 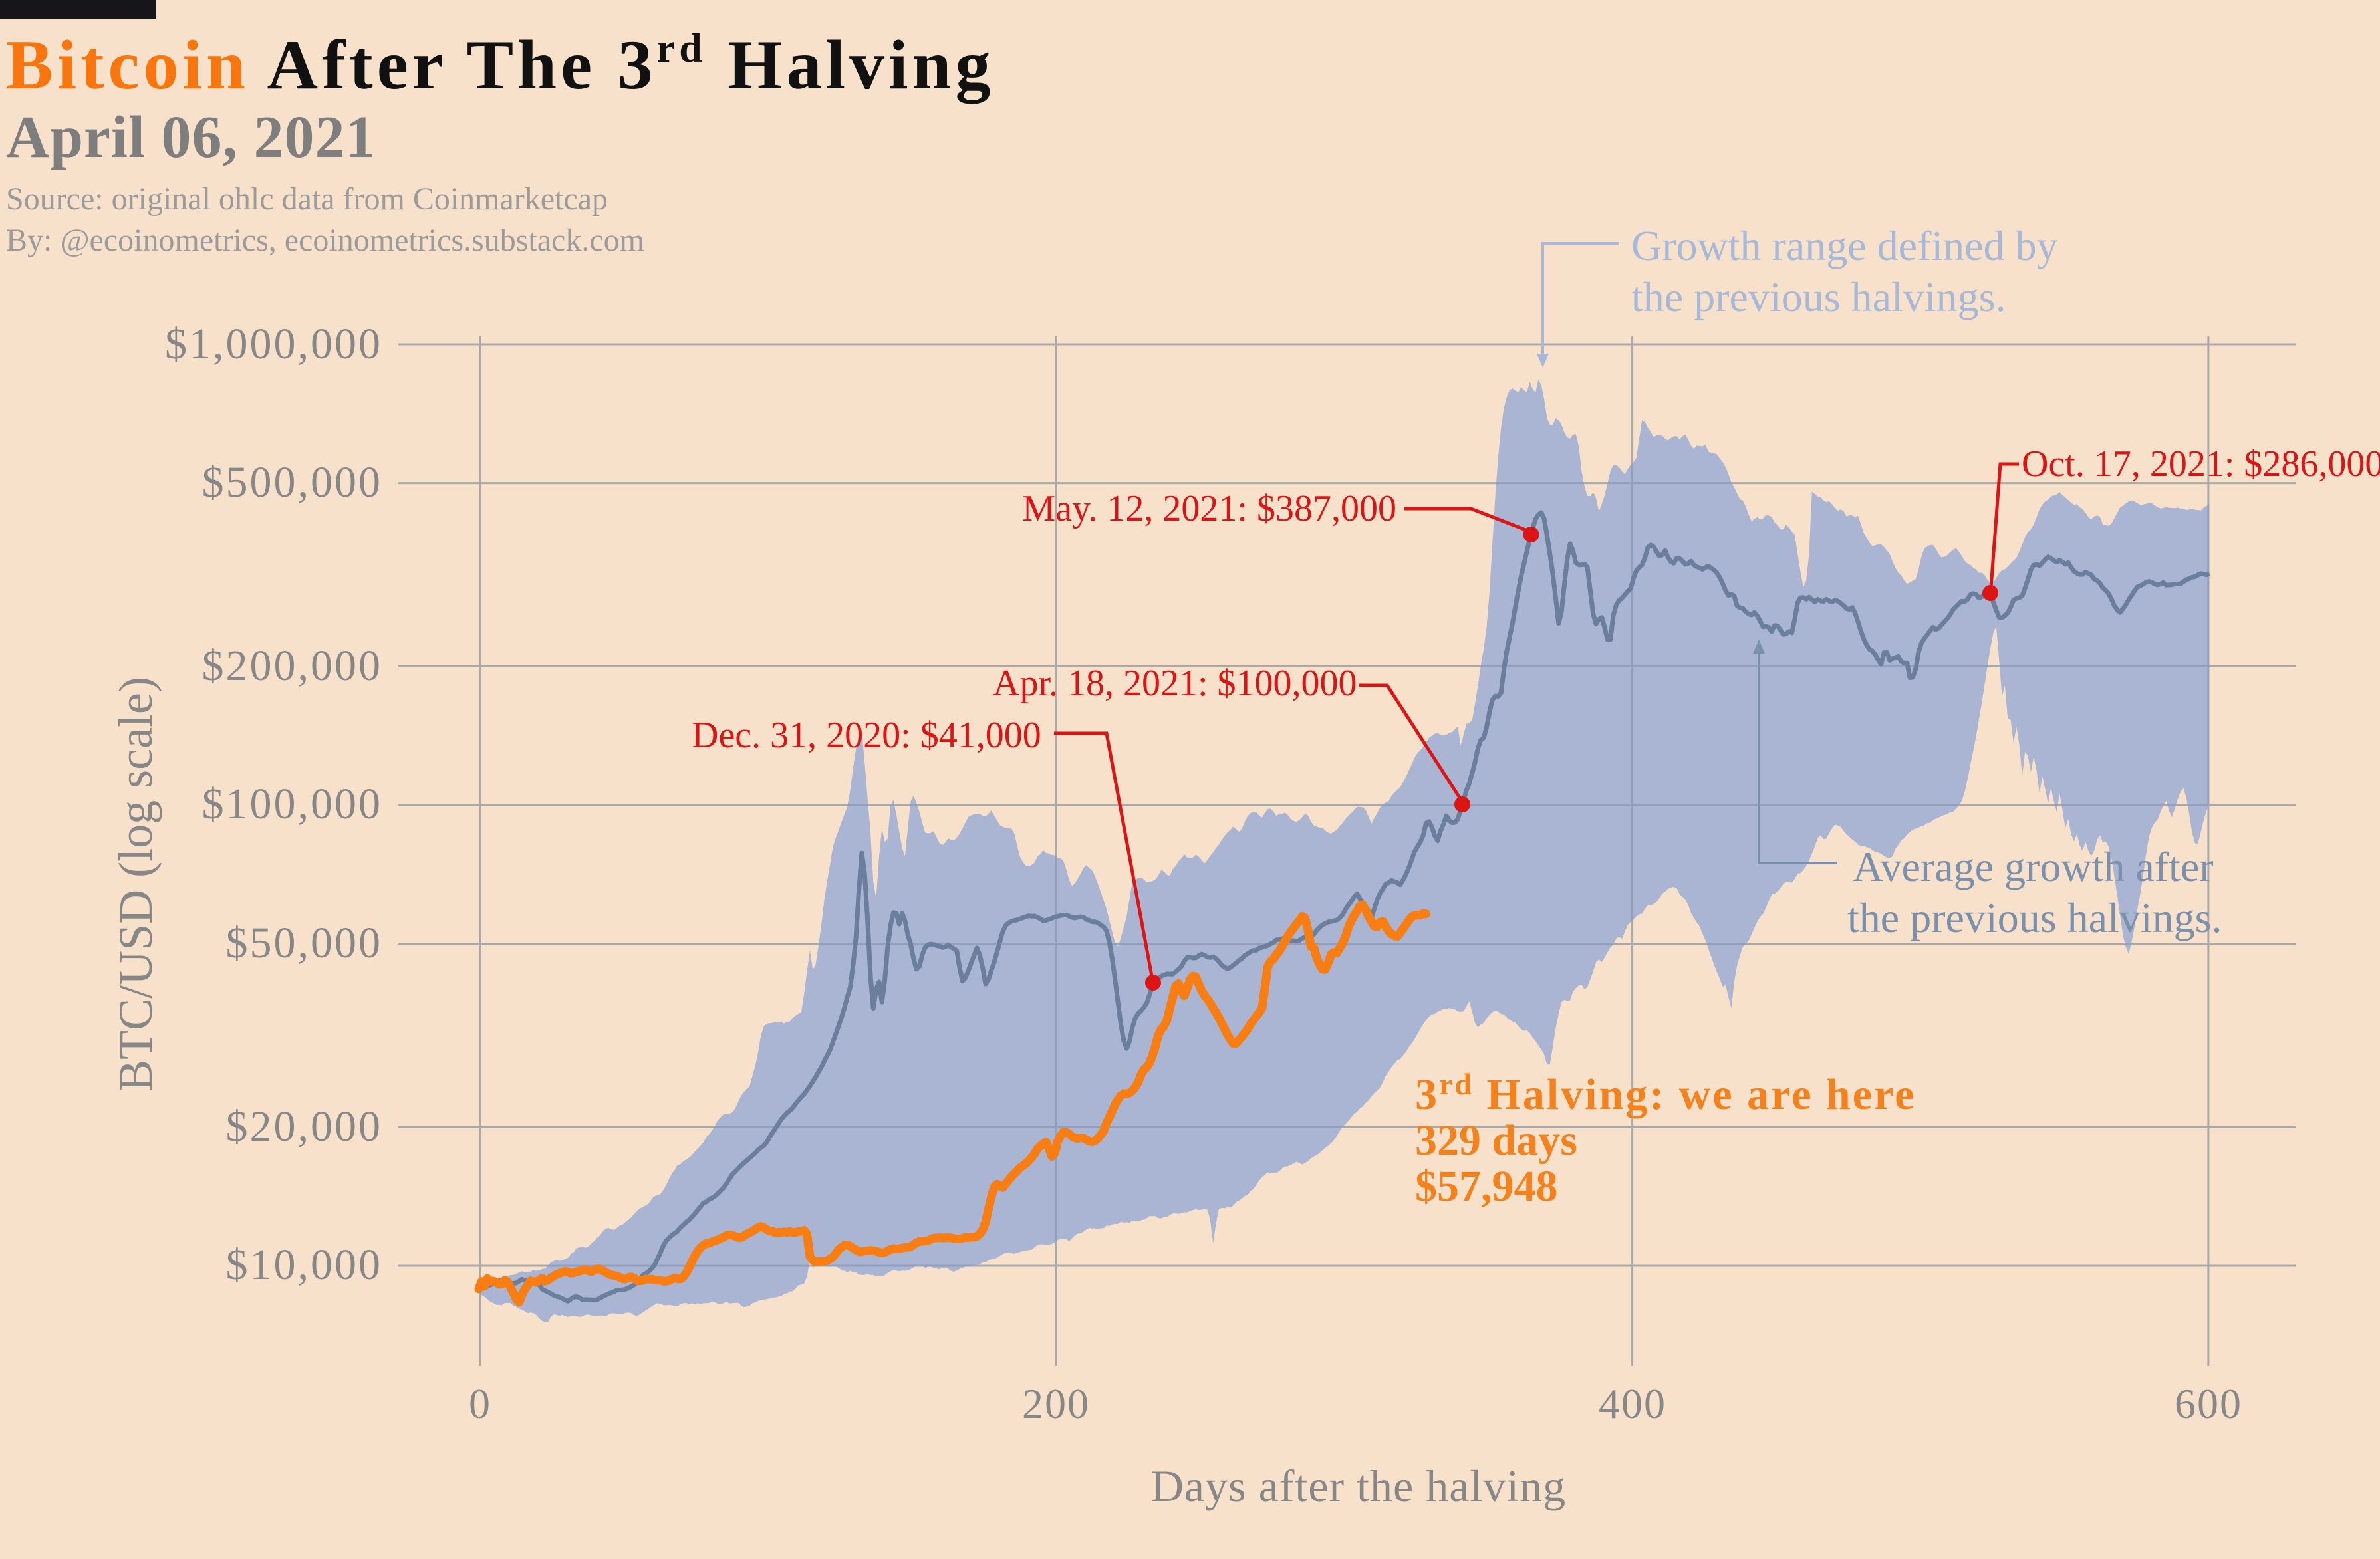 What do you see at coordinates (866, 735) in the screenshot?
I see `svg-text: Dec. 31, 2020: $41,000` at bounding box center [866, 735].